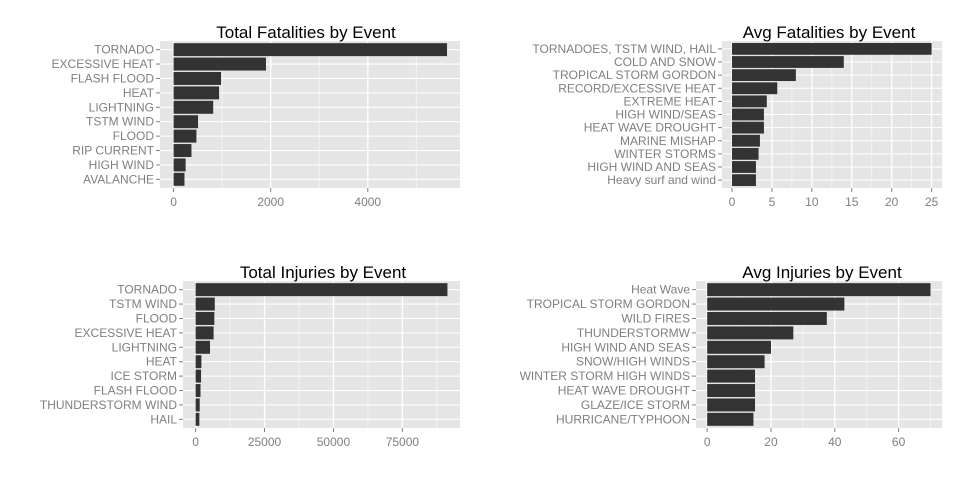  What do you see at coordinates (624, 49) in the screenshot?
I see `category-label: TORNADOES, TSTM WIND, HAIL` at bounding box center [624, 49].